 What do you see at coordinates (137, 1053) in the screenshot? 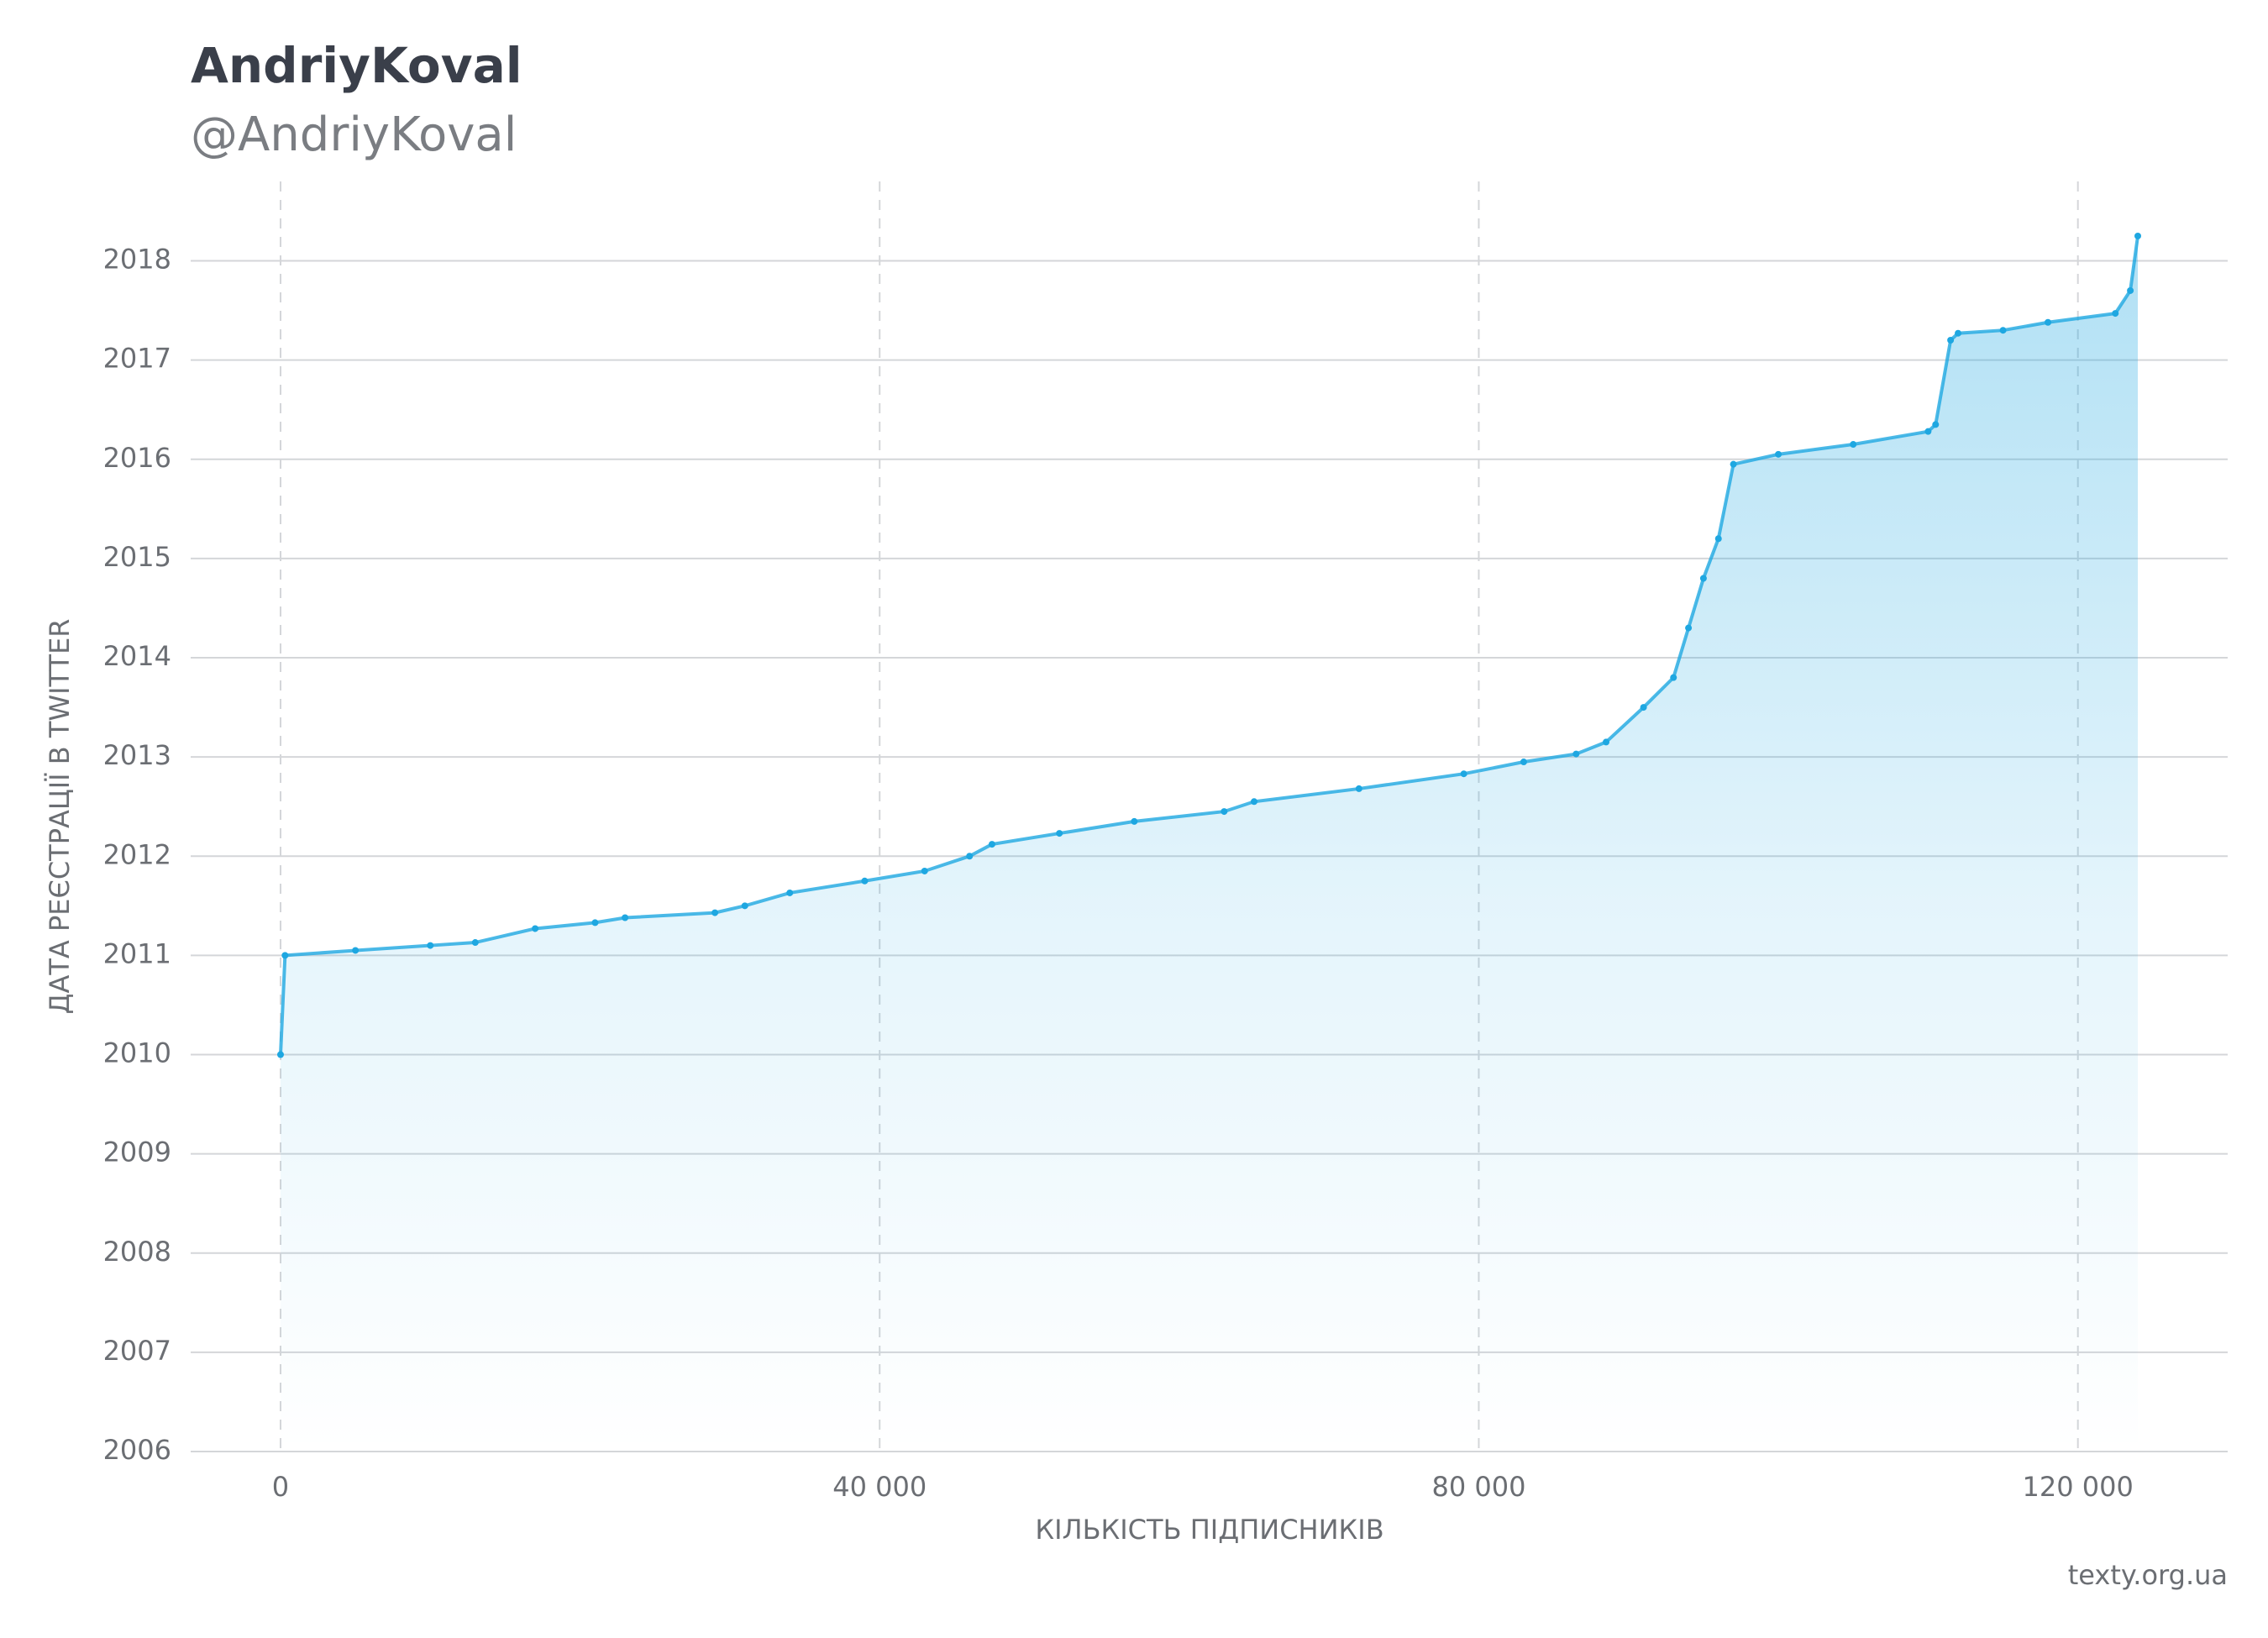
I see `y-tick-label: 2010` at bounding box center [137, 1053].